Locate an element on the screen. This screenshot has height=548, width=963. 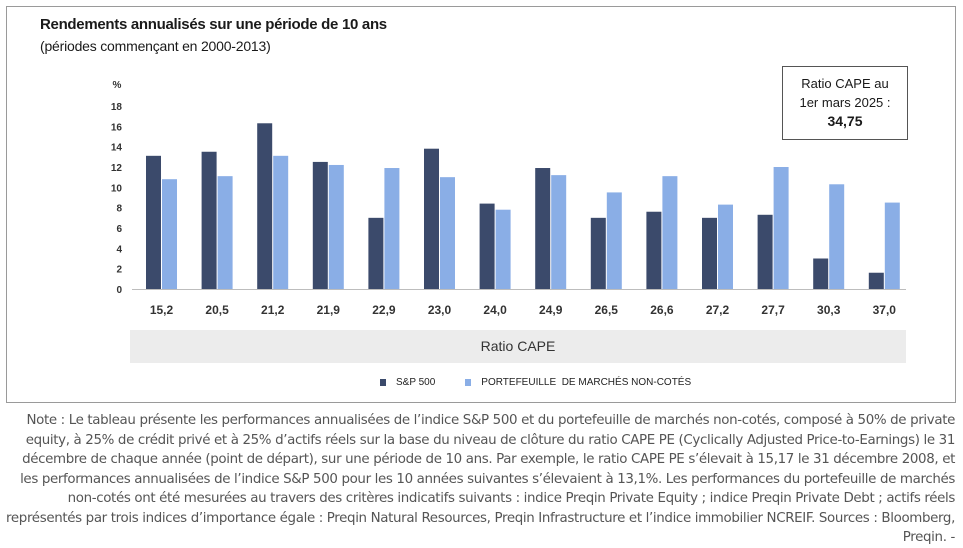
cape-callout-line1: Ratio CAPE au is located at coordinates (845, 83).